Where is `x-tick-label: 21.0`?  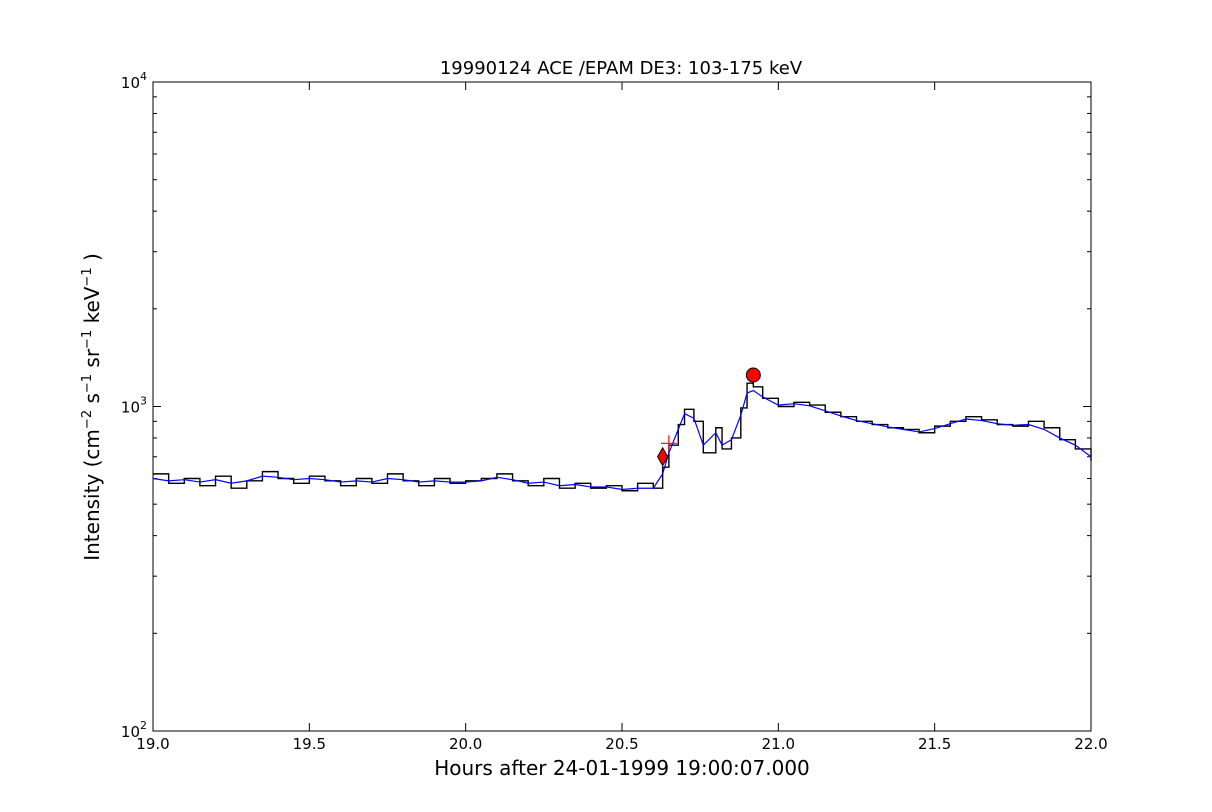
x-tick-label: 21.0 is located at coordinates (778, 744).